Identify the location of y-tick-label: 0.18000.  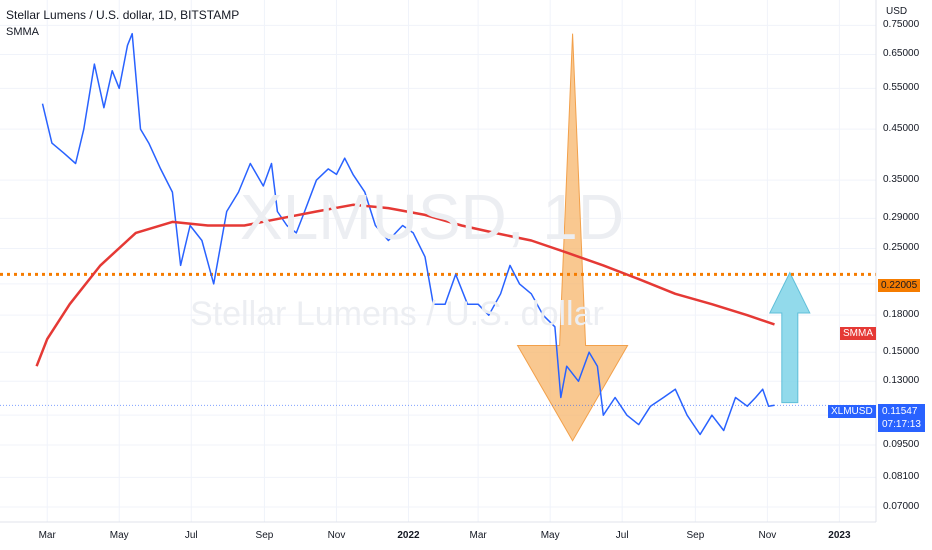
(901, 315).